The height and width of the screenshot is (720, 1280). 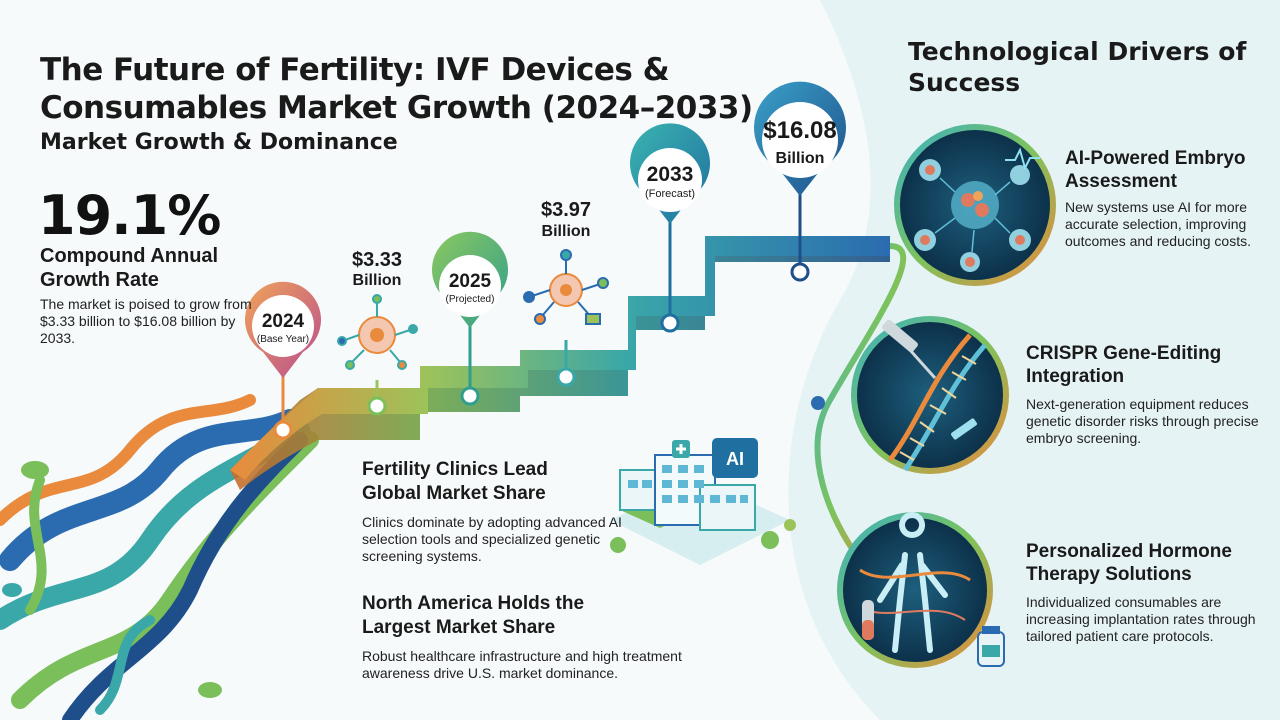 What do you see at coordinates (1155, 170) in the screenshot?
I see `driver-ai-title: AI-Powered Embryo Assessment` at bounding box center [1155, 170].